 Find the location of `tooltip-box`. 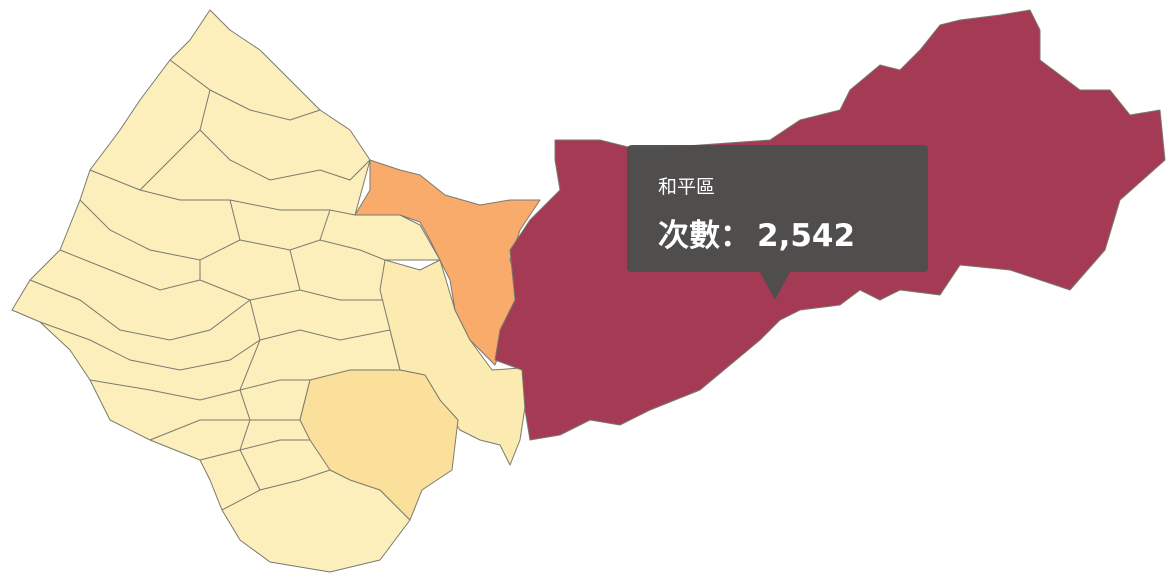

tooltip-box is located at coordinates (777, 222).